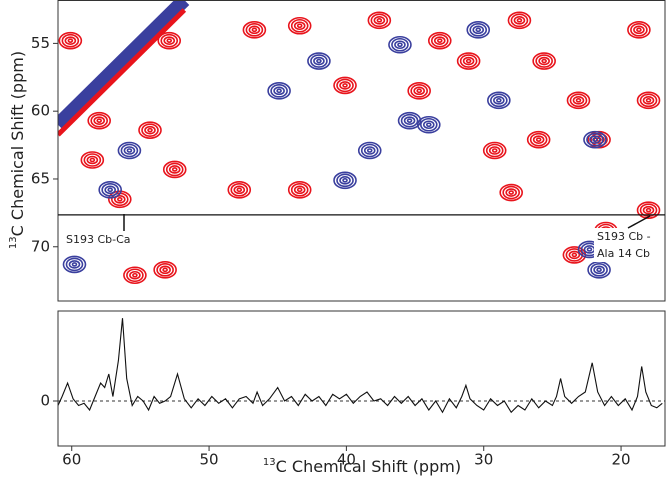 The height and width of the screenshot is (479, 666). I want to click on y-tick-label: 60, so click(40, 111).